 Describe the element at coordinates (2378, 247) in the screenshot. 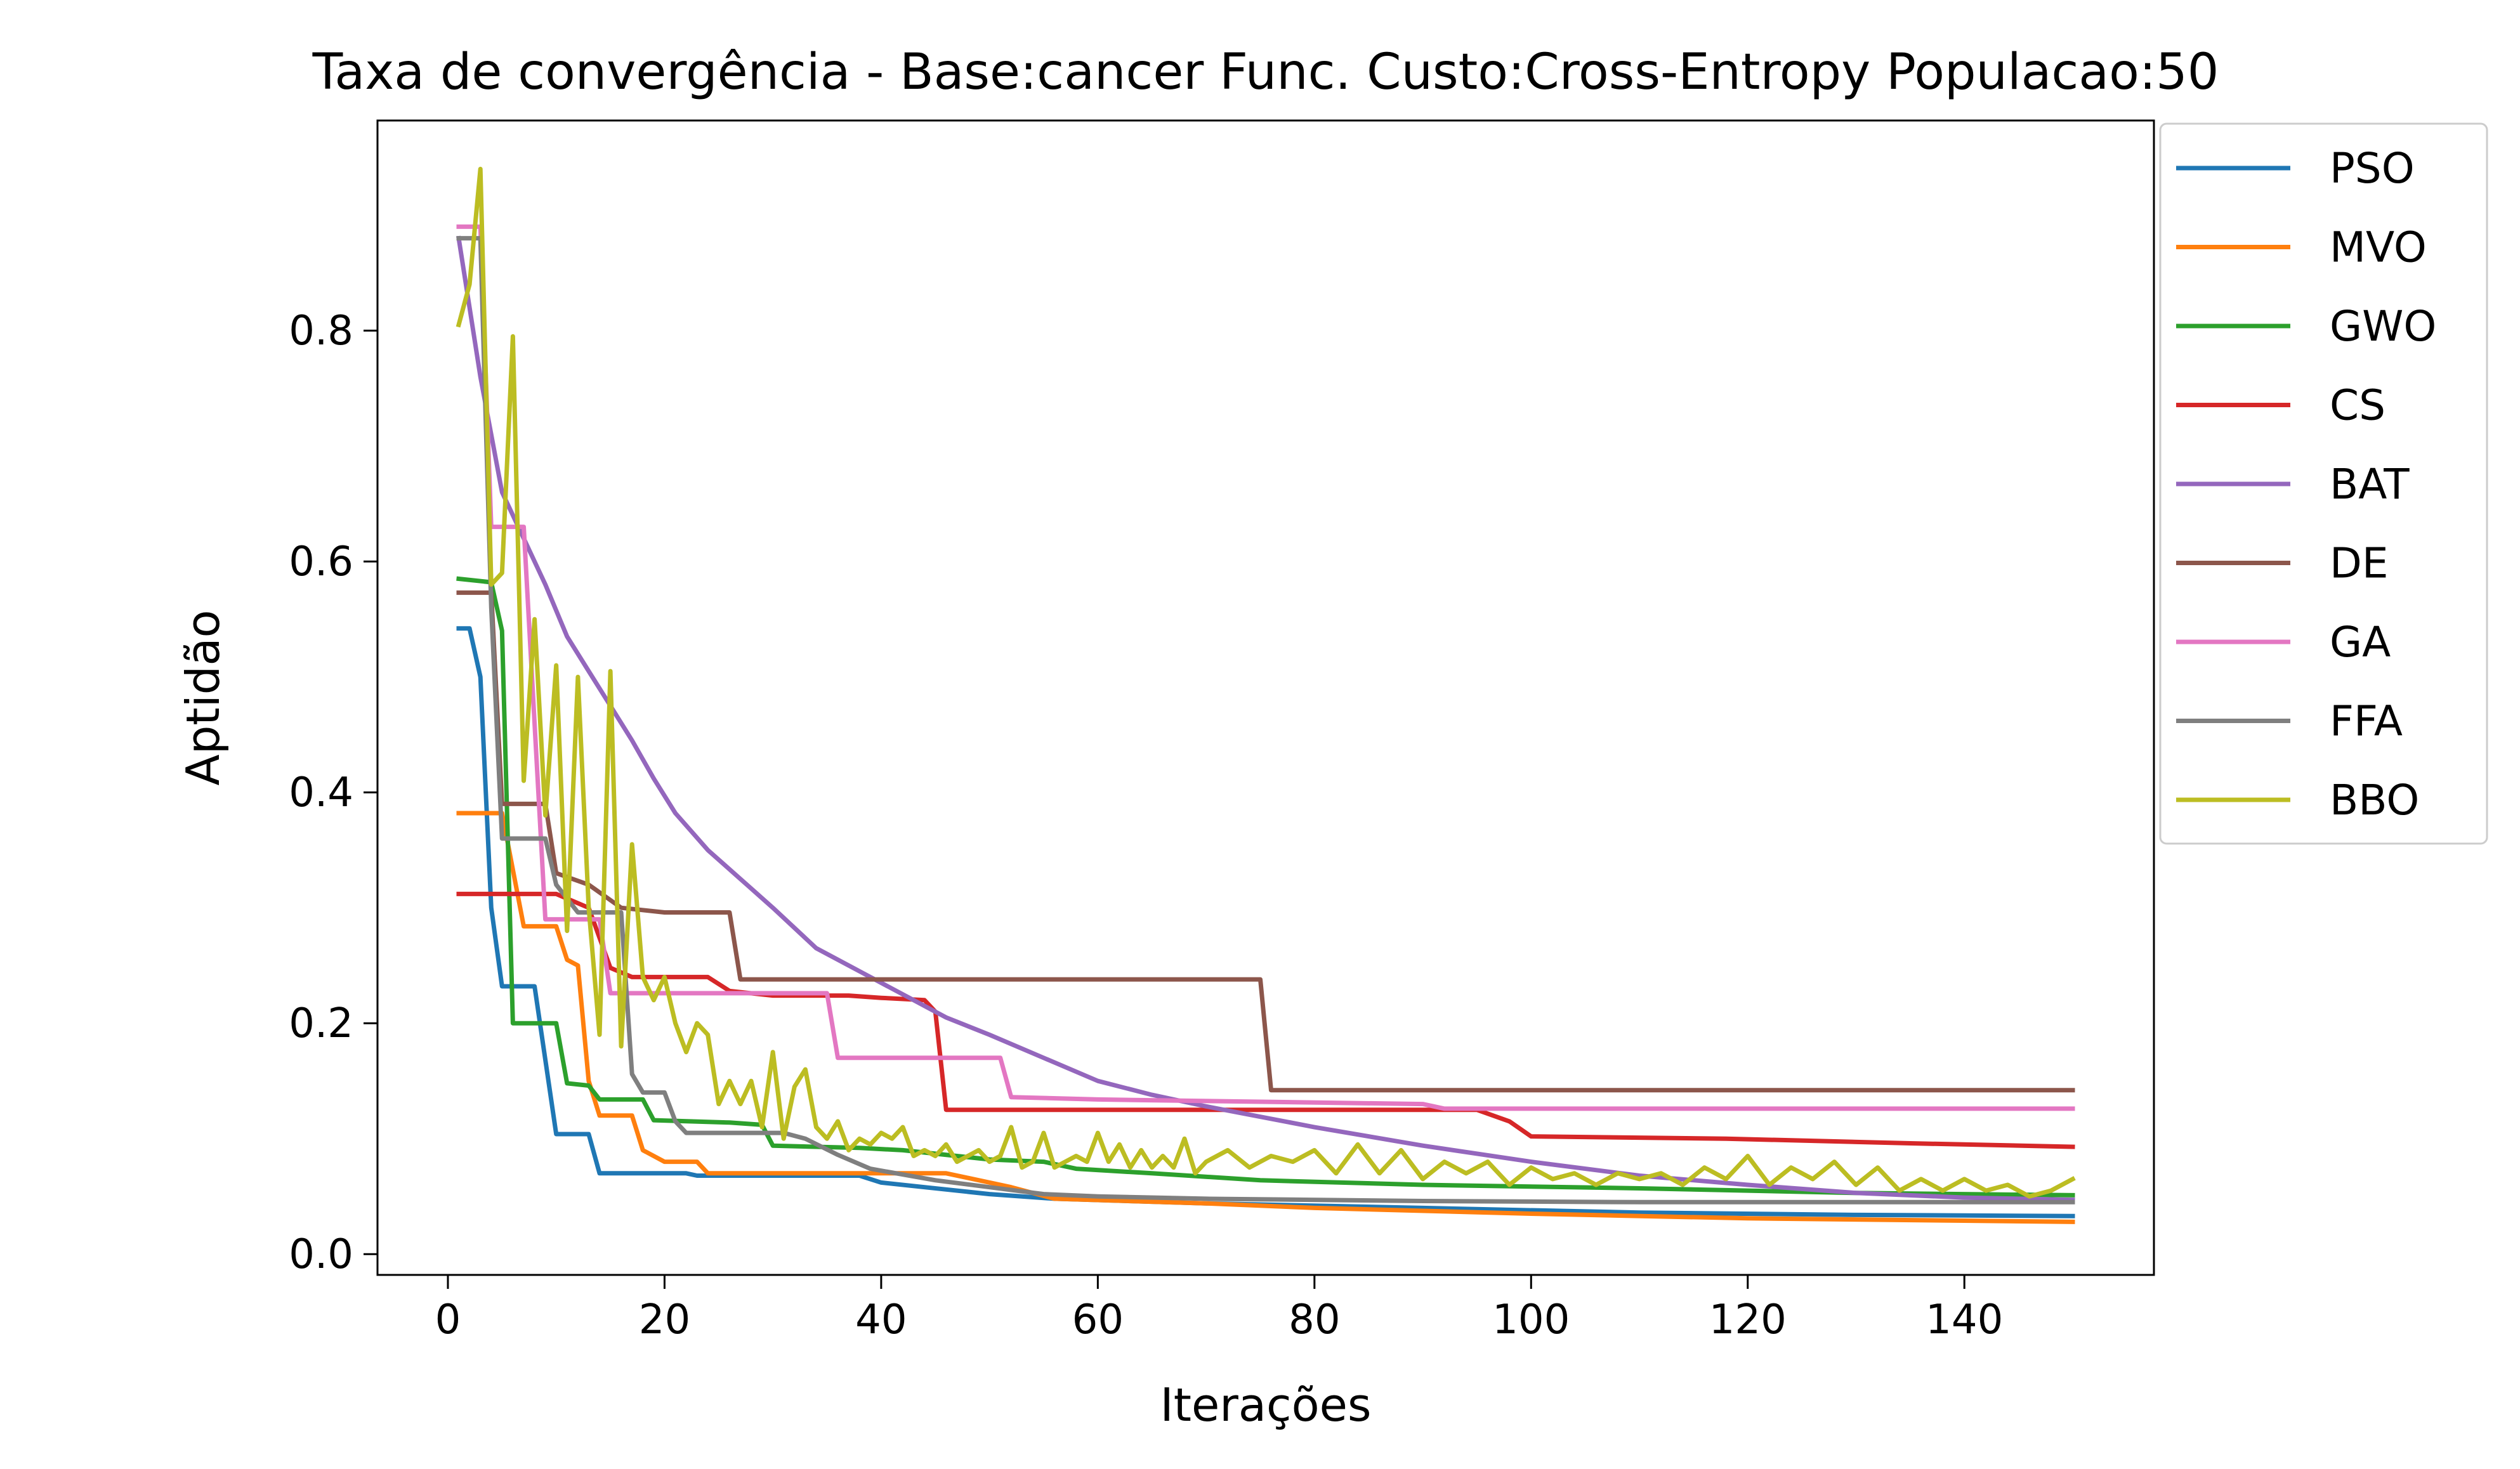

I see `legend-label-mvo: MVO` at that location.